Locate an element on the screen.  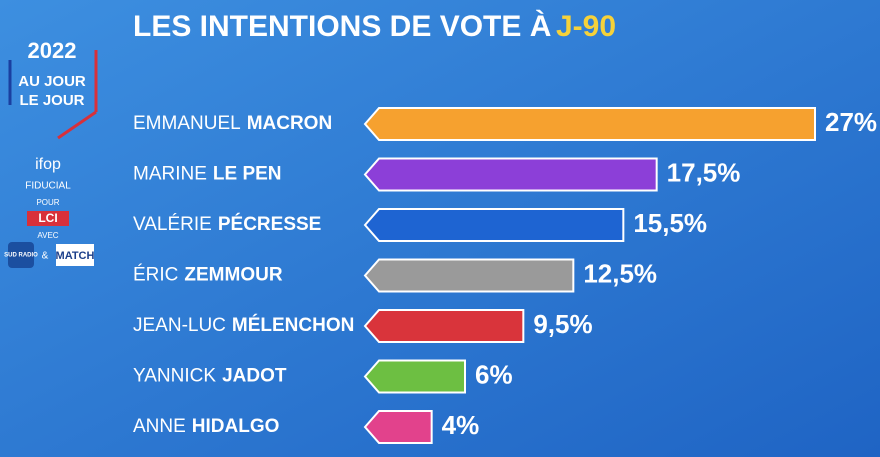
candidate-first-name: YANNICK is located at coordinates (174, 376).